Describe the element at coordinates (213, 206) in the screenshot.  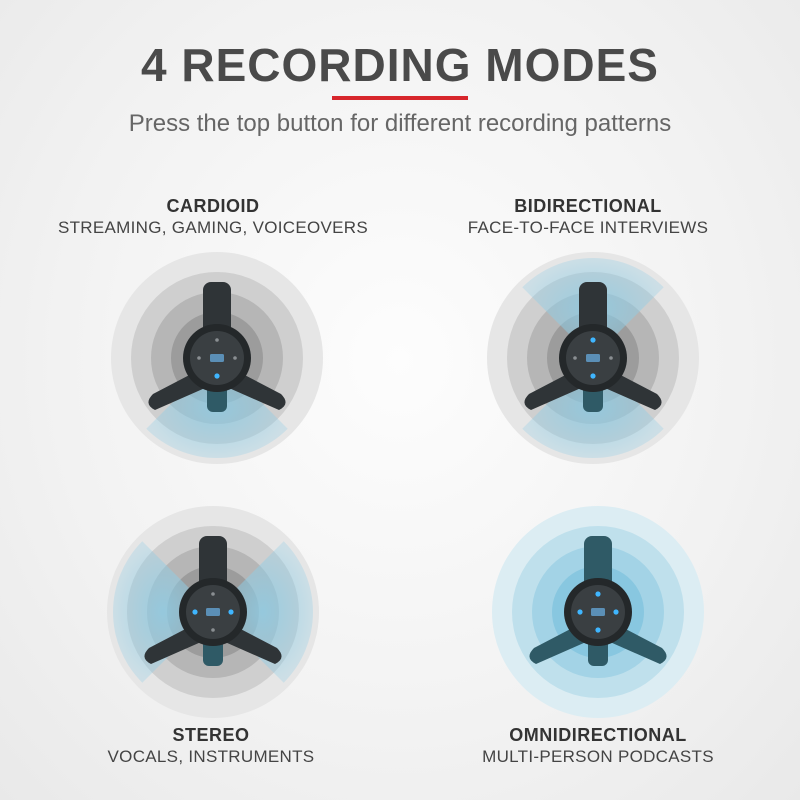
I see `mode-name: CARDIOID` at that location.